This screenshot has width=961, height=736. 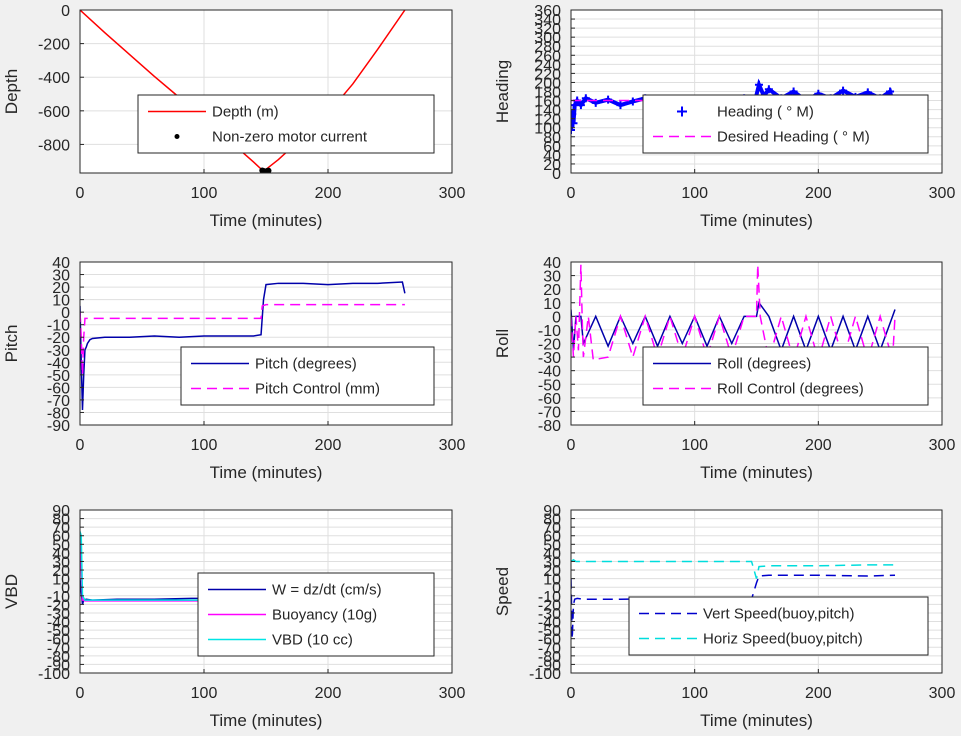 I want to click on y-tick-label: -30, so click(x=58, y=614).